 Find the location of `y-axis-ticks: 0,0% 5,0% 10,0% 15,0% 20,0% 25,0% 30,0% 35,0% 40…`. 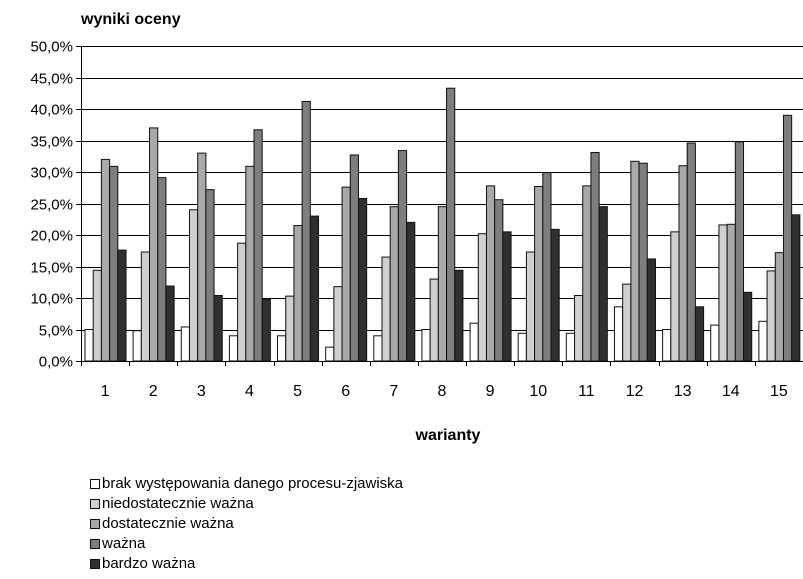

y-axis-ticks: 0,0% 5,0% 10,0% 15,0% 20,0% 25,0% 30,0% 35,0% 40… is located at coordinates (55, 205).